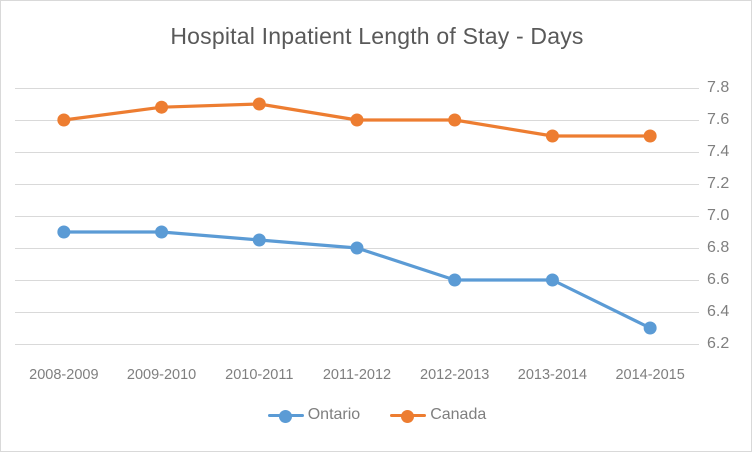  I want to click on y-tick-label: 7.0, so click(718, 215).